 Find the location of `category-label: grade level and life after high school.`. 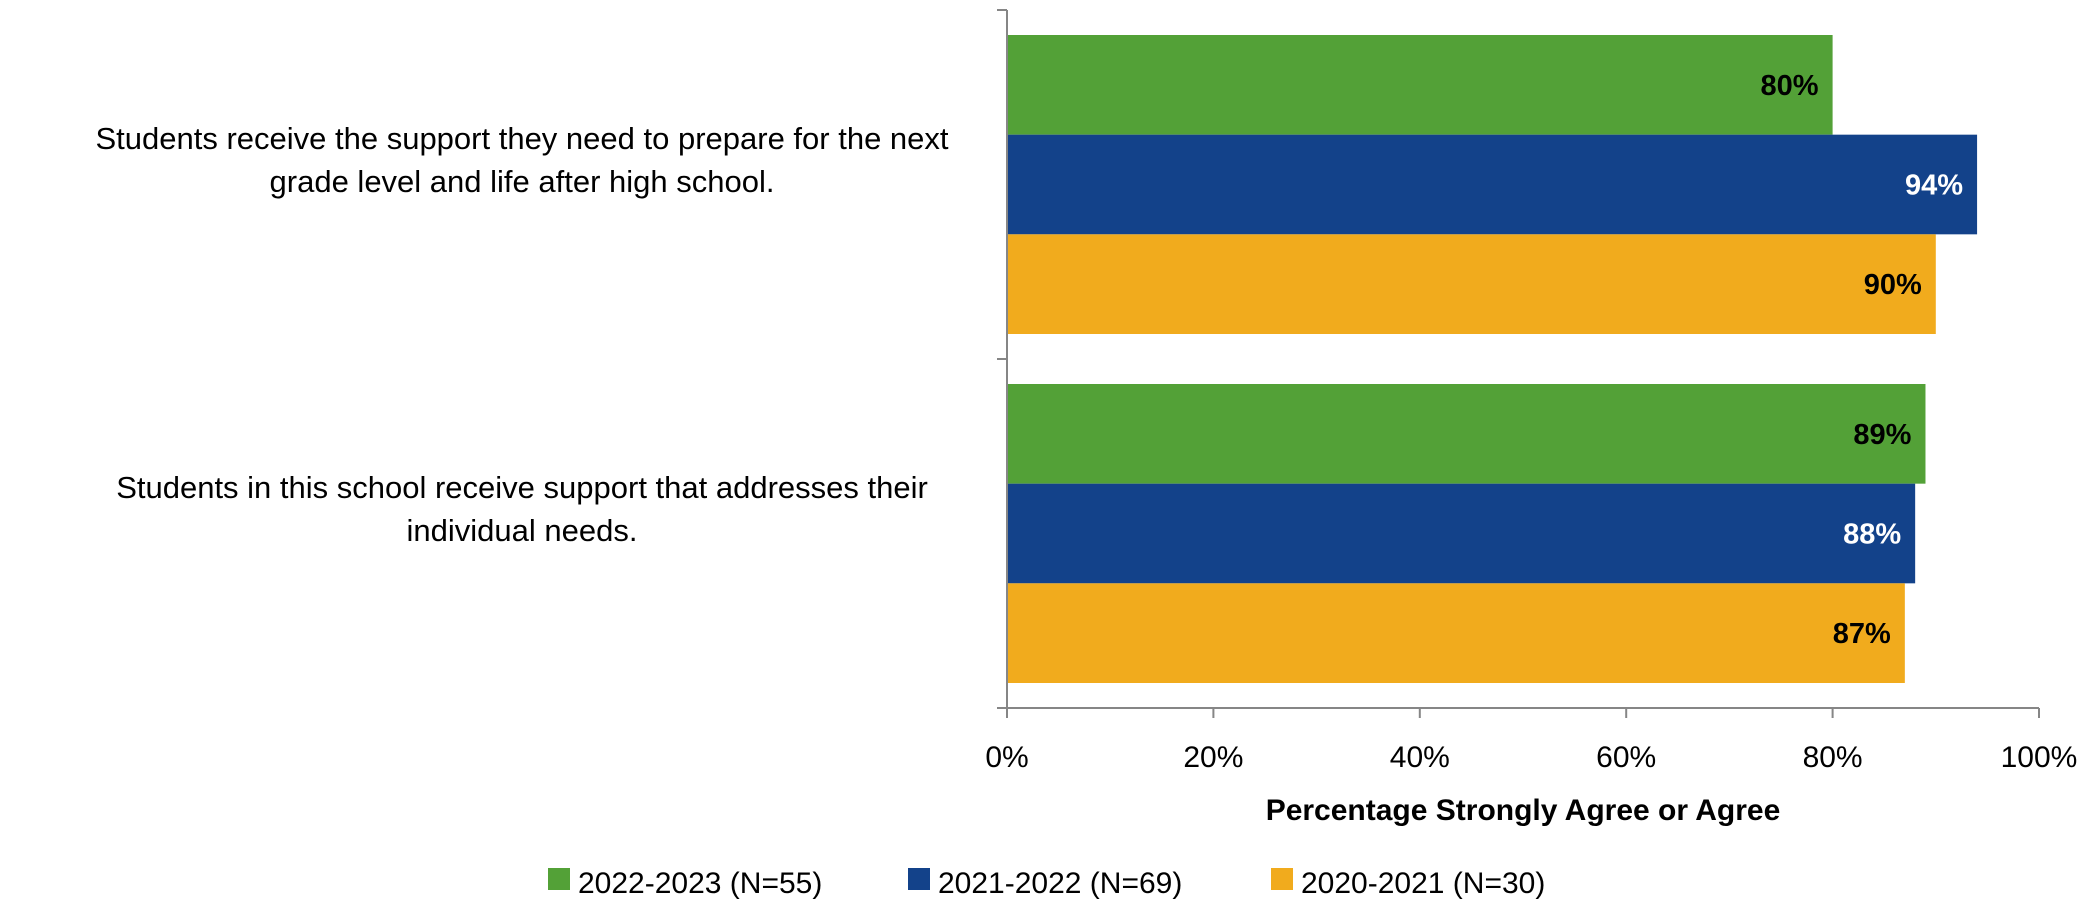

category-label: grade level and life after high school. is located at coordinates (522, 181).